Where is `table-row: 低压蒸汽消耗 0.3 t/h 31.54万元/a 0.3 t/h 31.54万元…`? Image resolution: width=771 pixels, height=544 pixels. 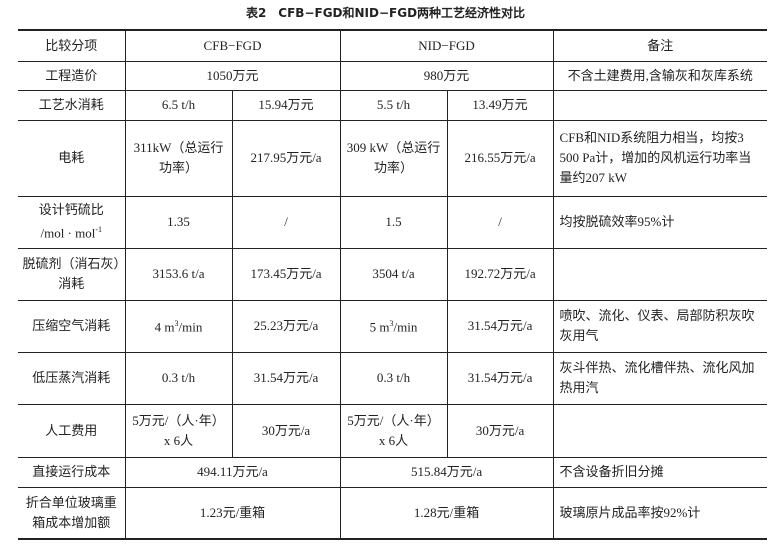 table-row: 低压蒸汽消耗 0.3 t/h 31.54万元/a 0.3 t/h 31.54万元… is located at coordinates (393, 377).